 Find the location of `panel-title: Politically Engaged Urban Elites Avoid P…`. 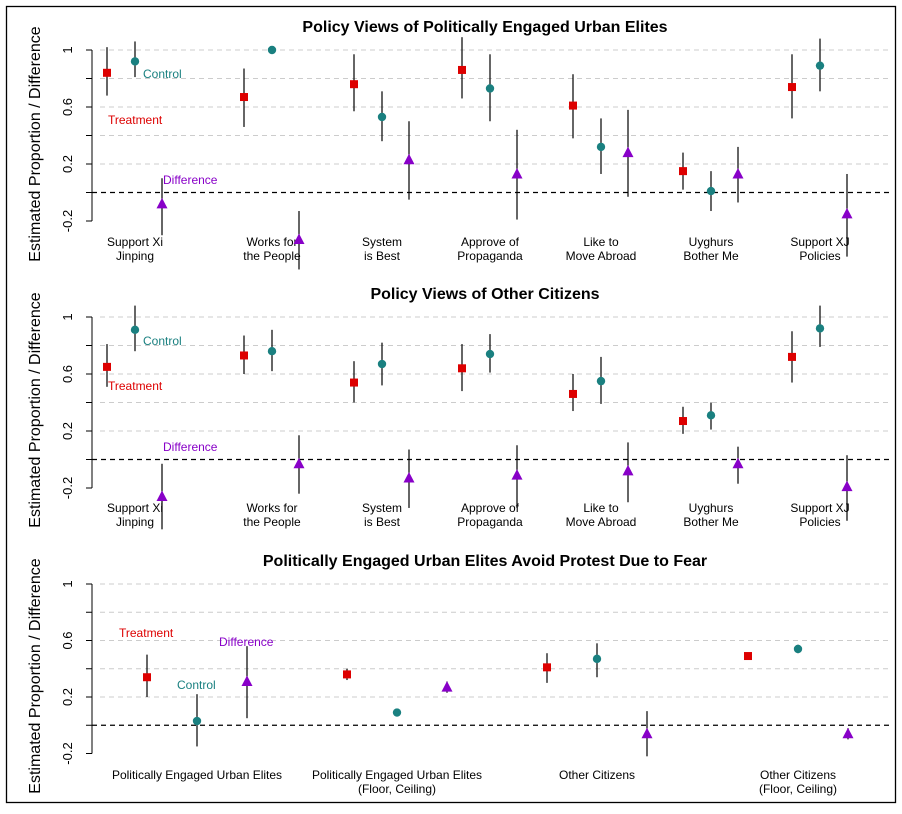

panel-title: Politically Engaged Urban Elites Avoid P… is located at coordinates (485, 561).